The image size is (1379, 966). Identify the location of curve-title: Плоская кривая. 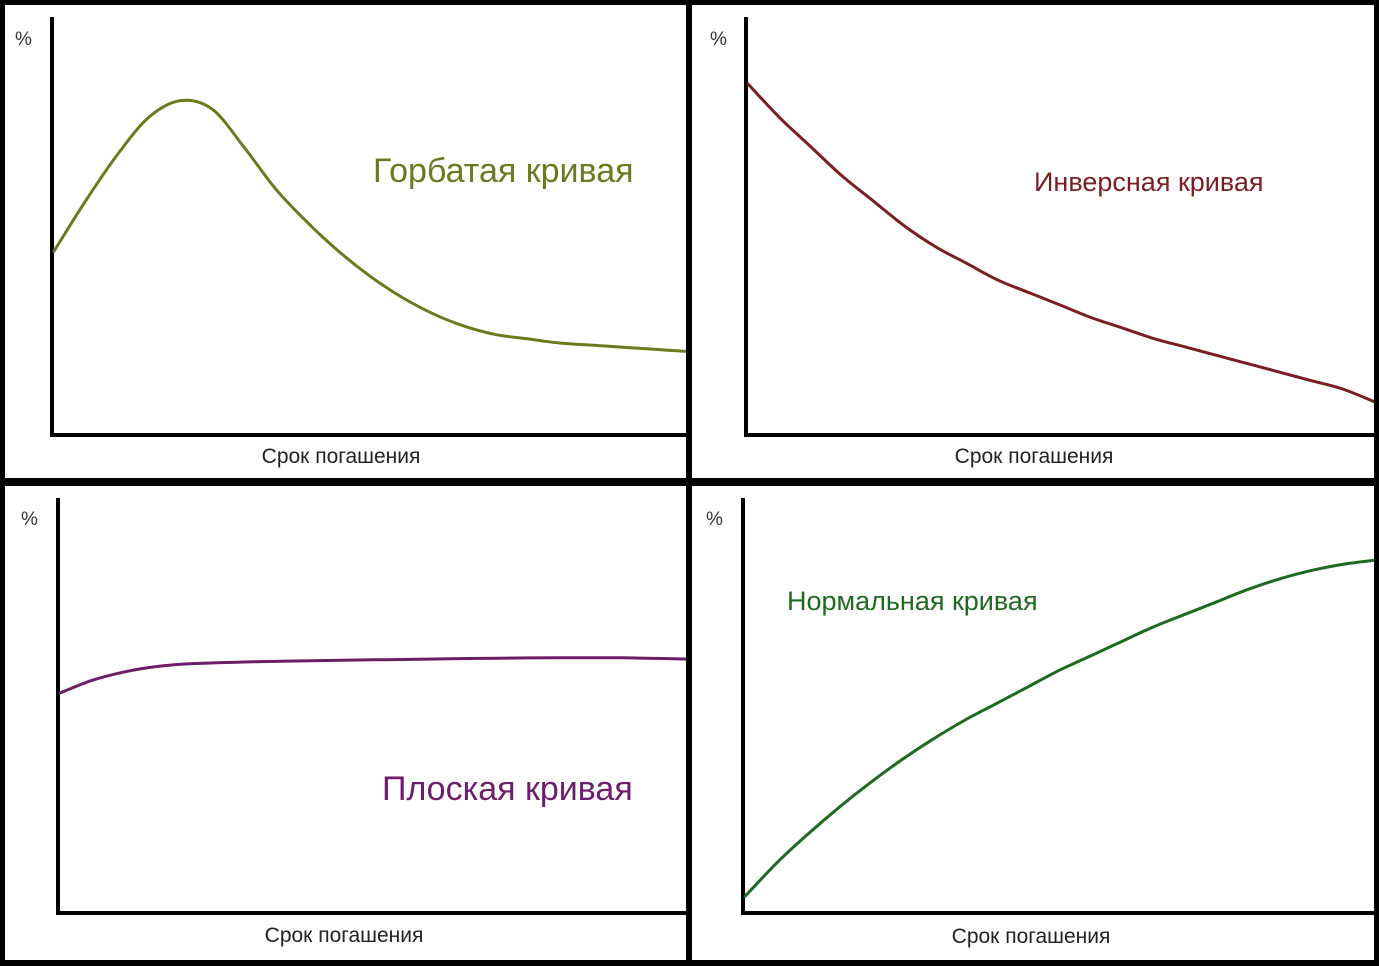
(507, 789).